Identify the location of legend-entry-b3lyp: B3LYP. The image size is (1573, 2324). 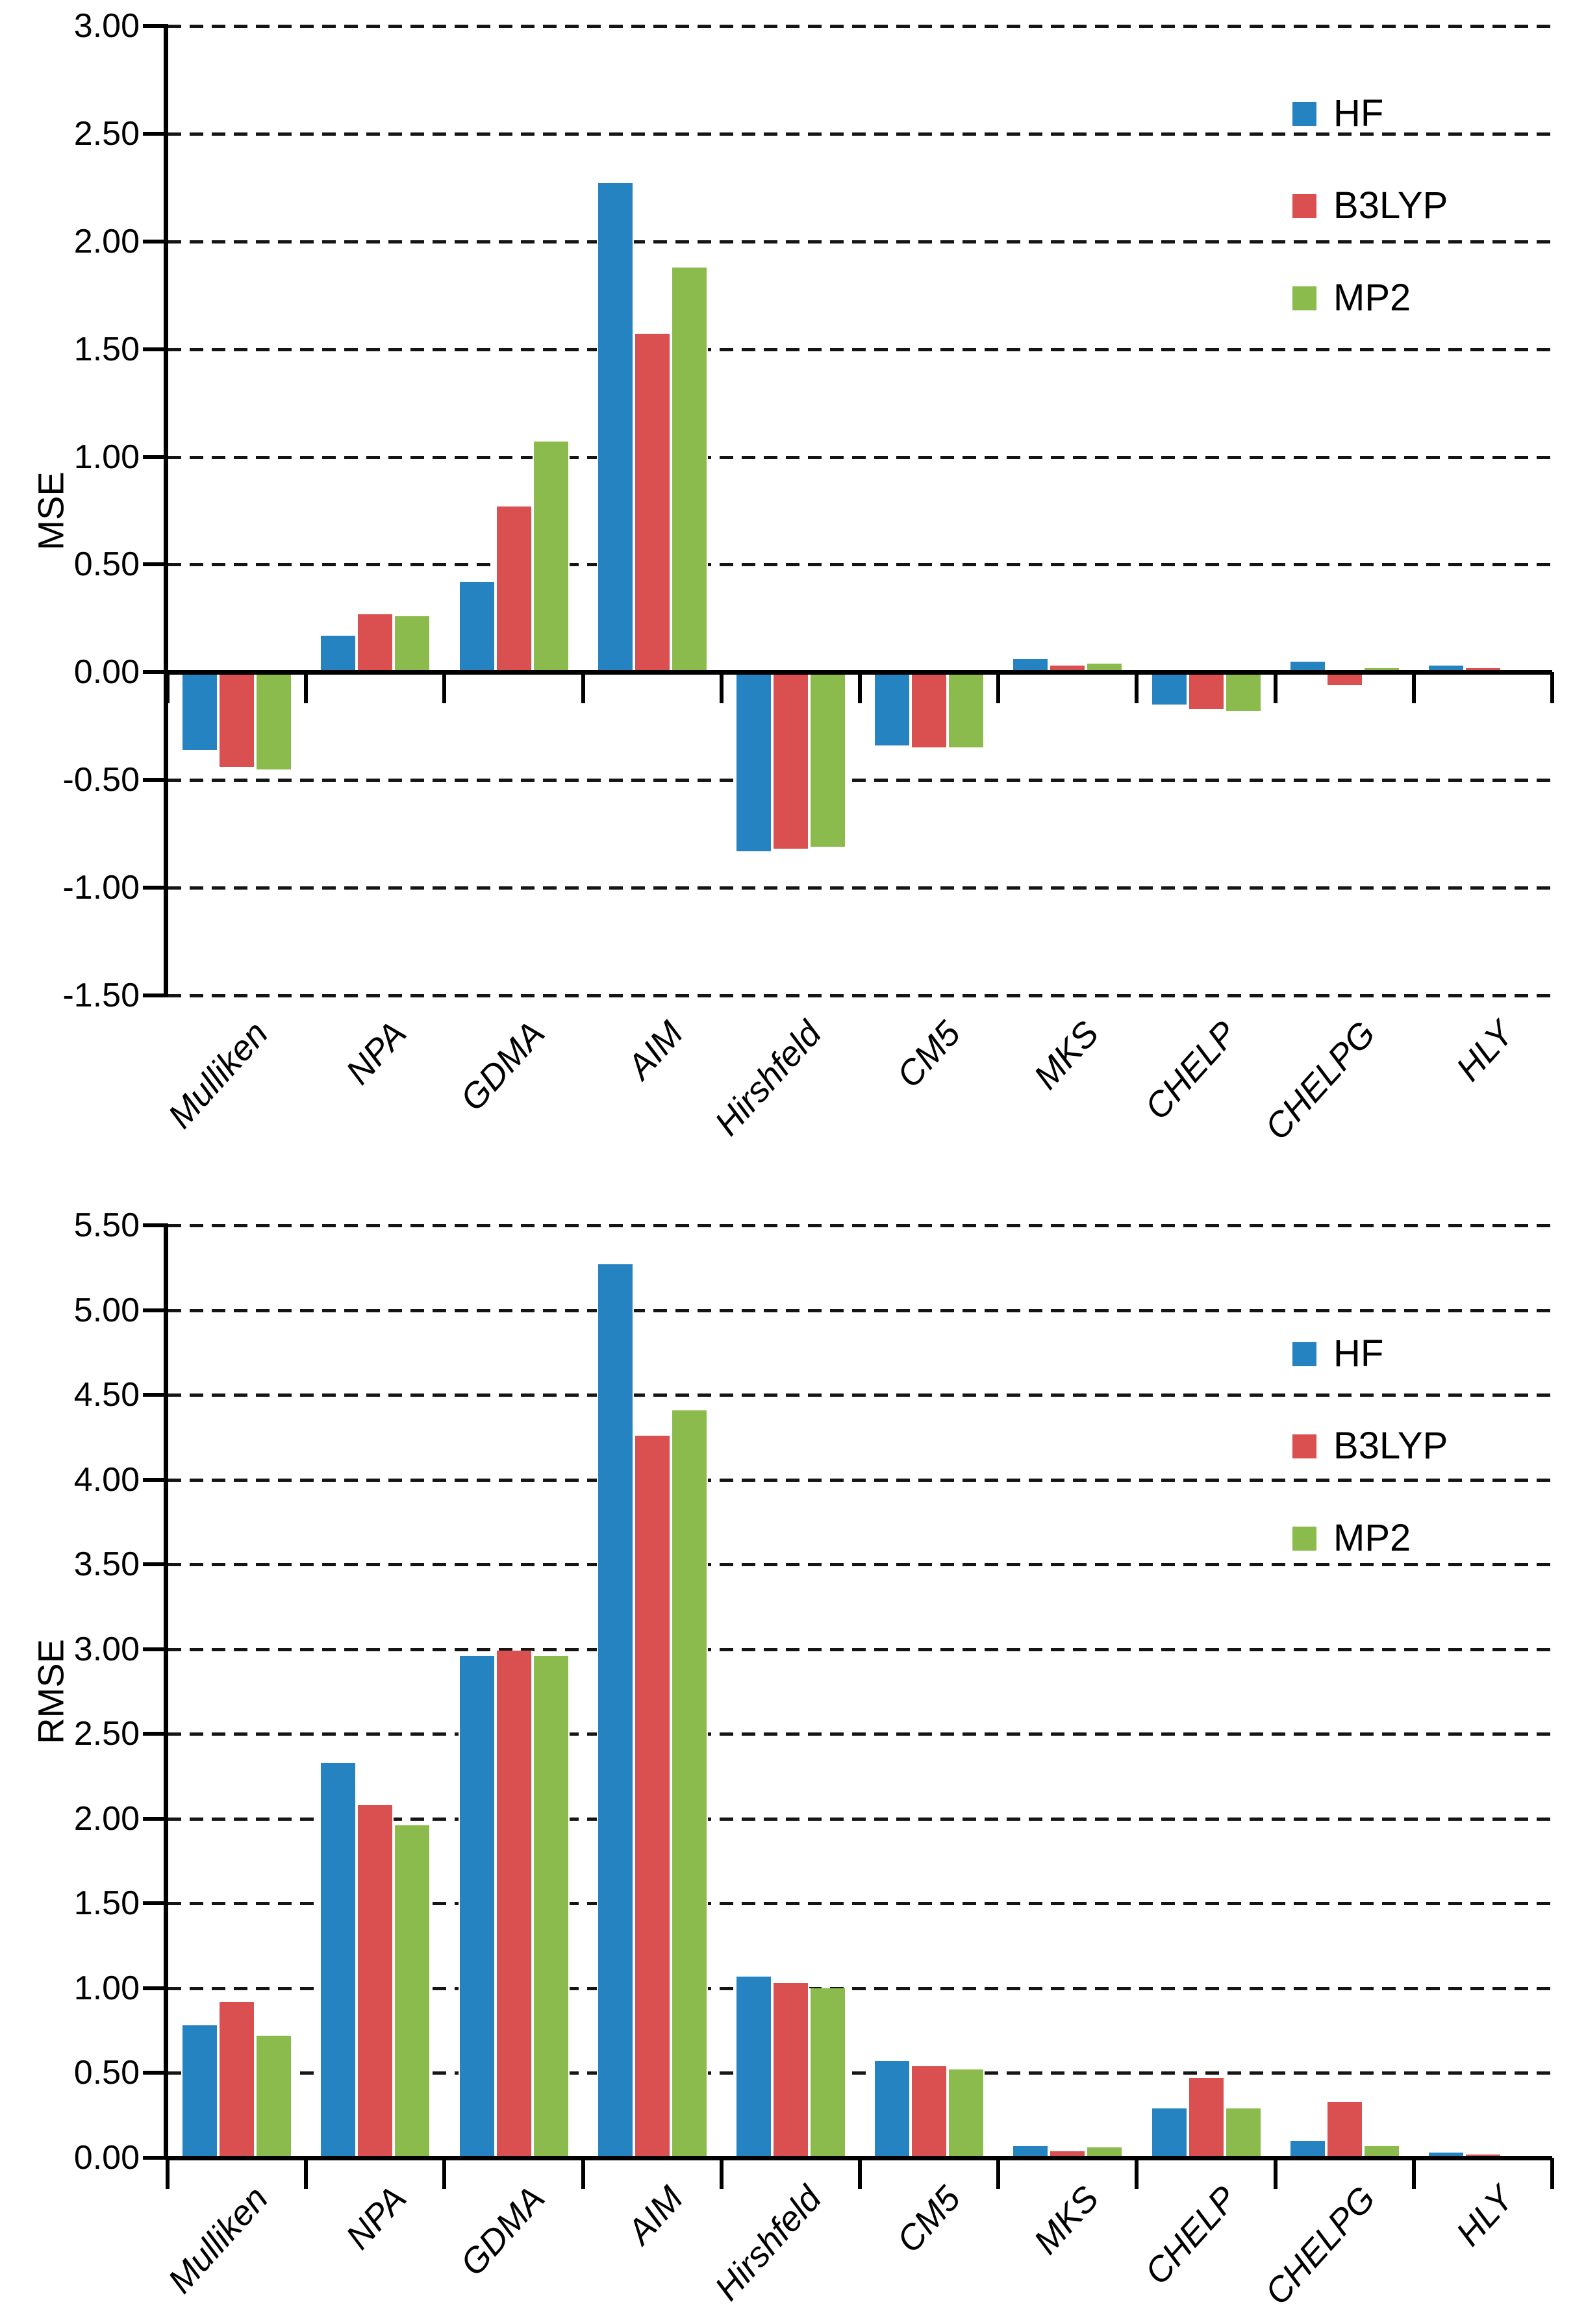
(1370, 205).